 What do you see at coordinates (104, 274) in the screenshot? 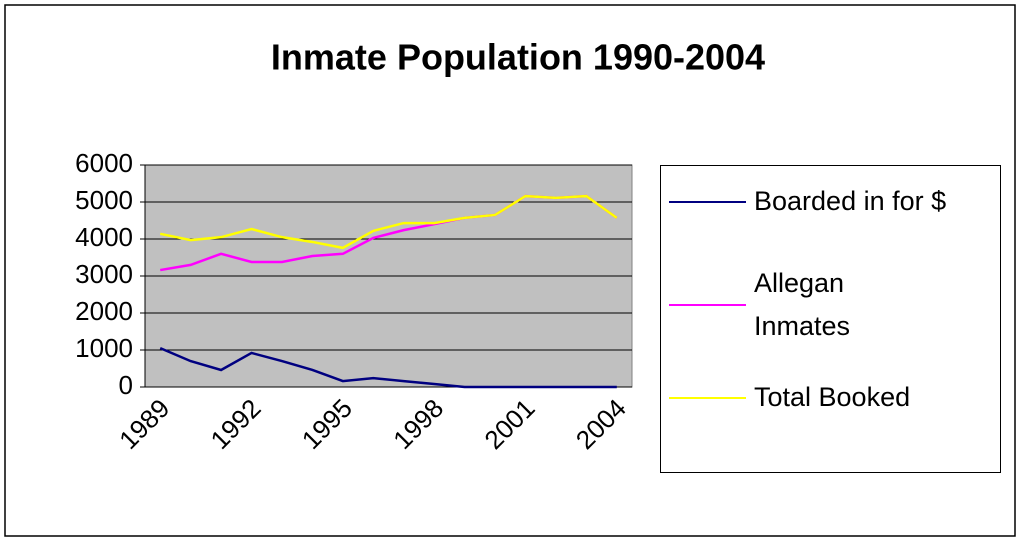
I see `y-tick-label: 3000` at bounding box center [104, 274].